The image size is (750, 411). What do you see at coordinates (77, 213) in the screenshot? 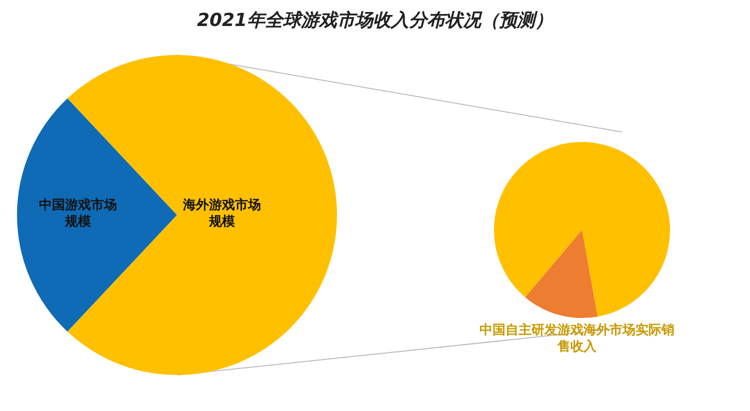
I see `slice-label: 中国游戏市场规模` at bounding box center [77, 213].